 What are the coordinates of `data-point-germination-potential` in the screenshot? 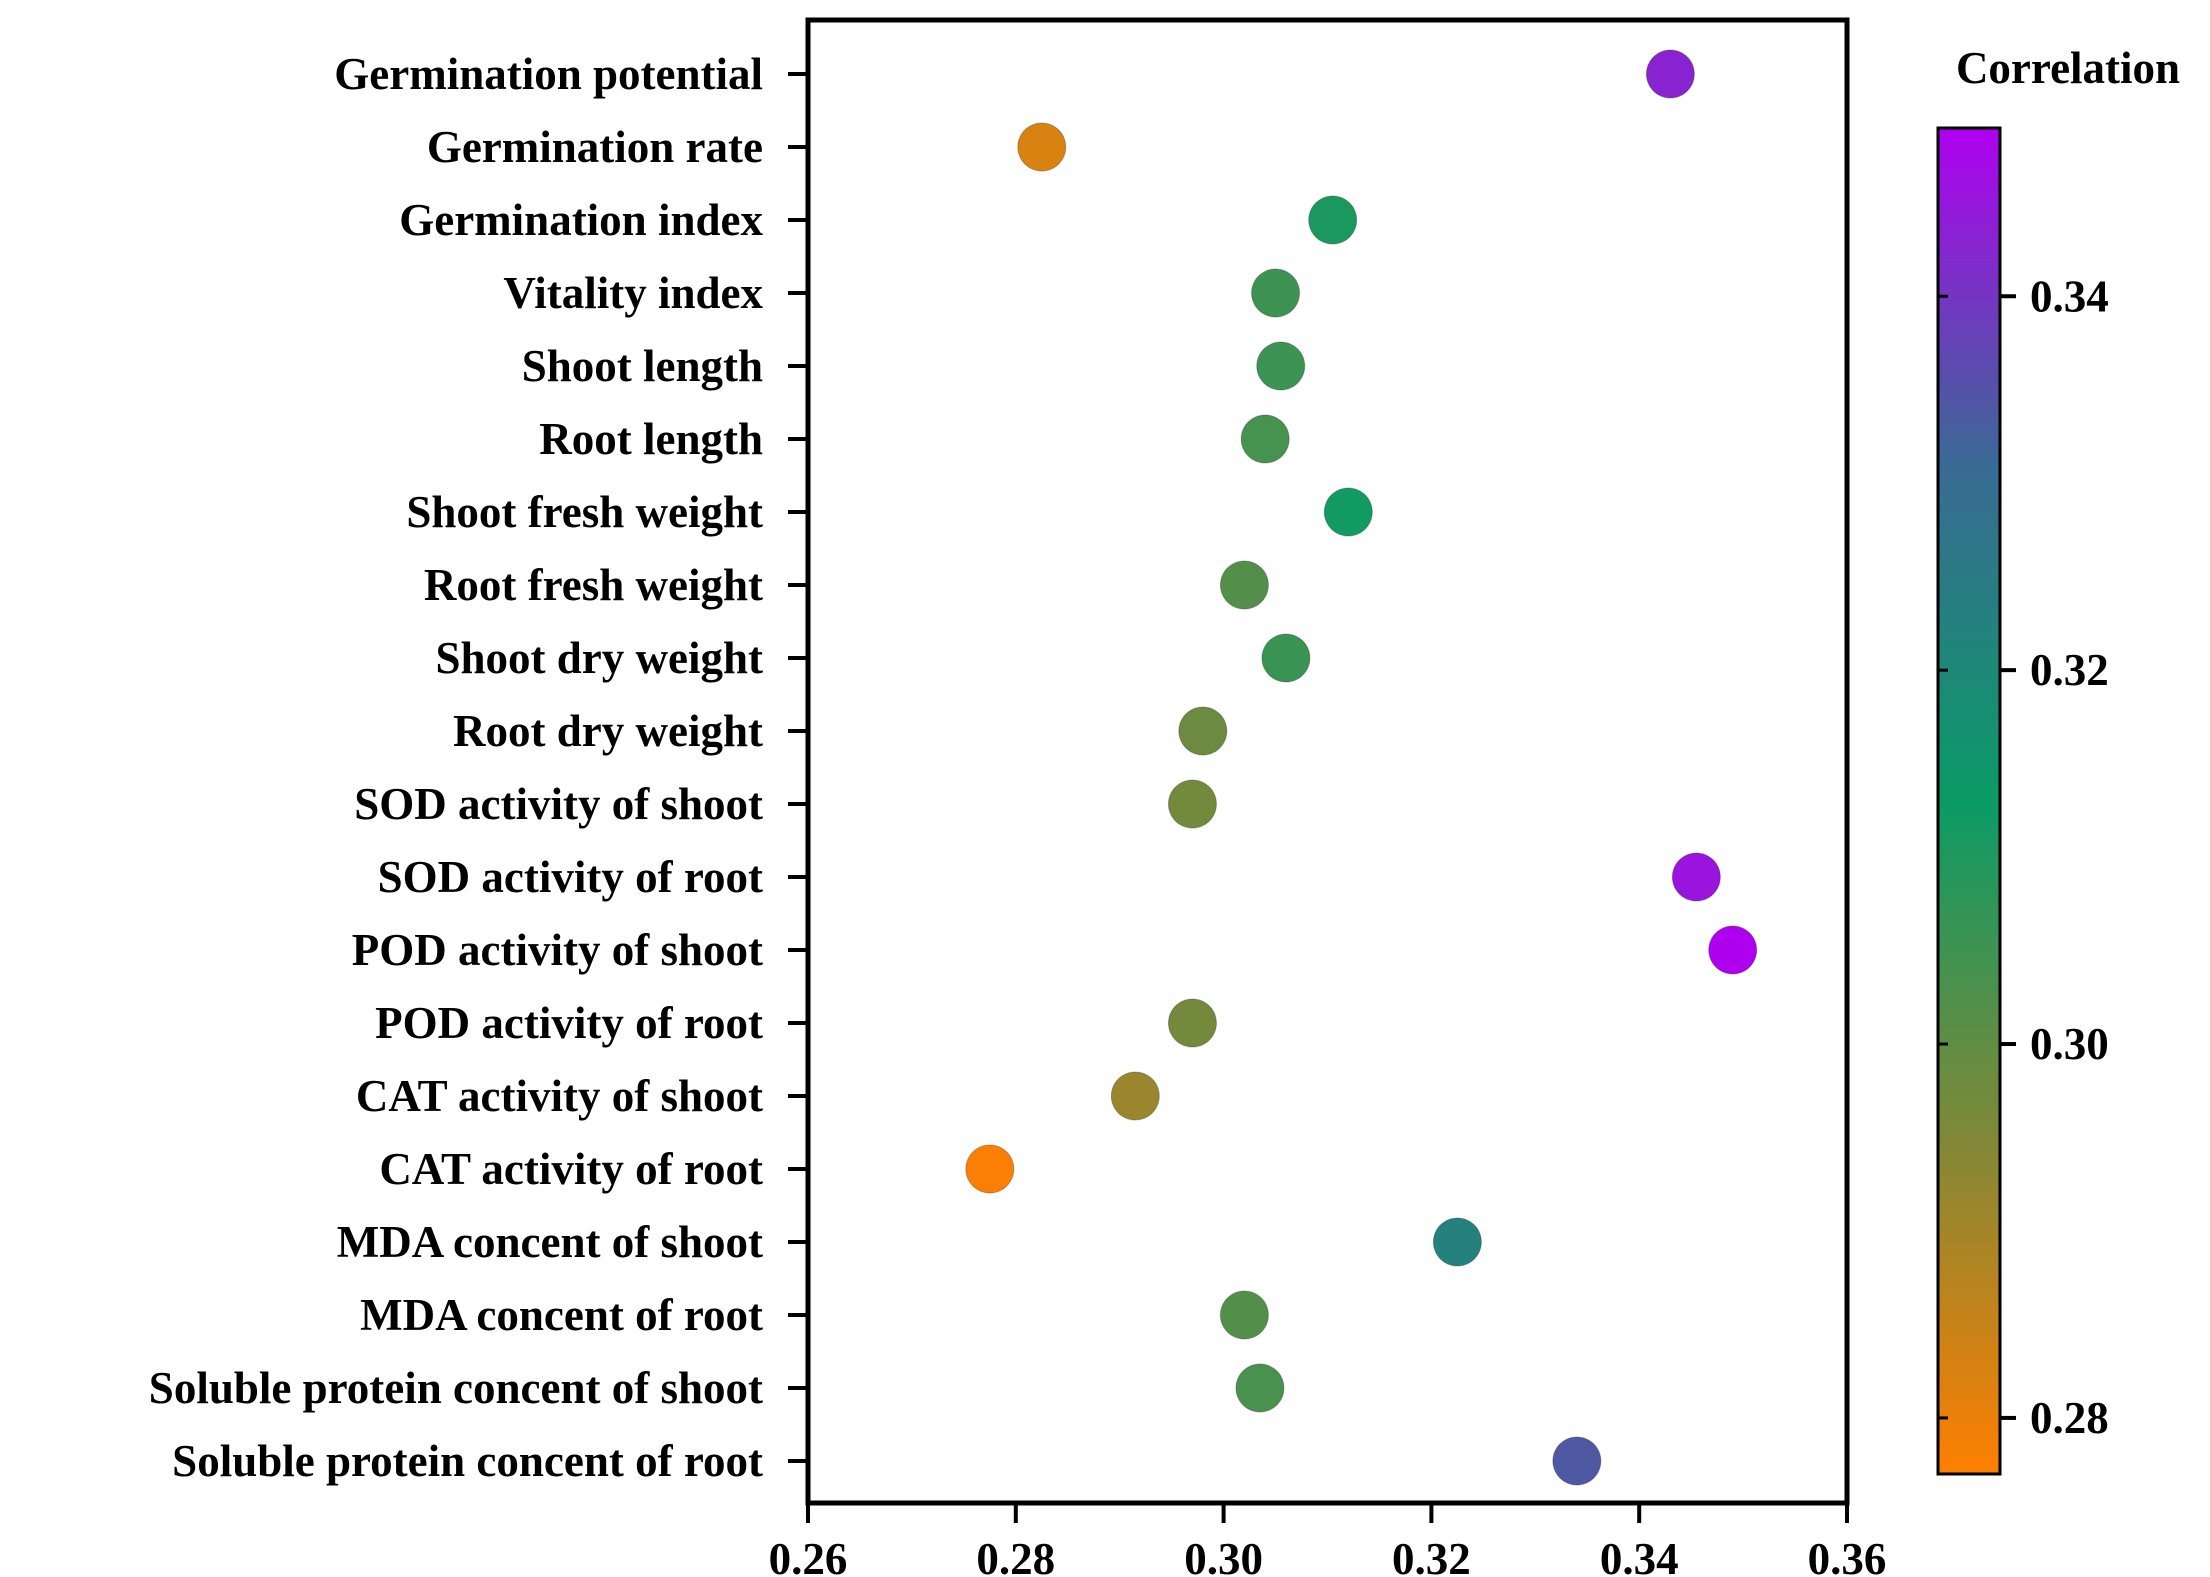 It's located at (1670, 74).